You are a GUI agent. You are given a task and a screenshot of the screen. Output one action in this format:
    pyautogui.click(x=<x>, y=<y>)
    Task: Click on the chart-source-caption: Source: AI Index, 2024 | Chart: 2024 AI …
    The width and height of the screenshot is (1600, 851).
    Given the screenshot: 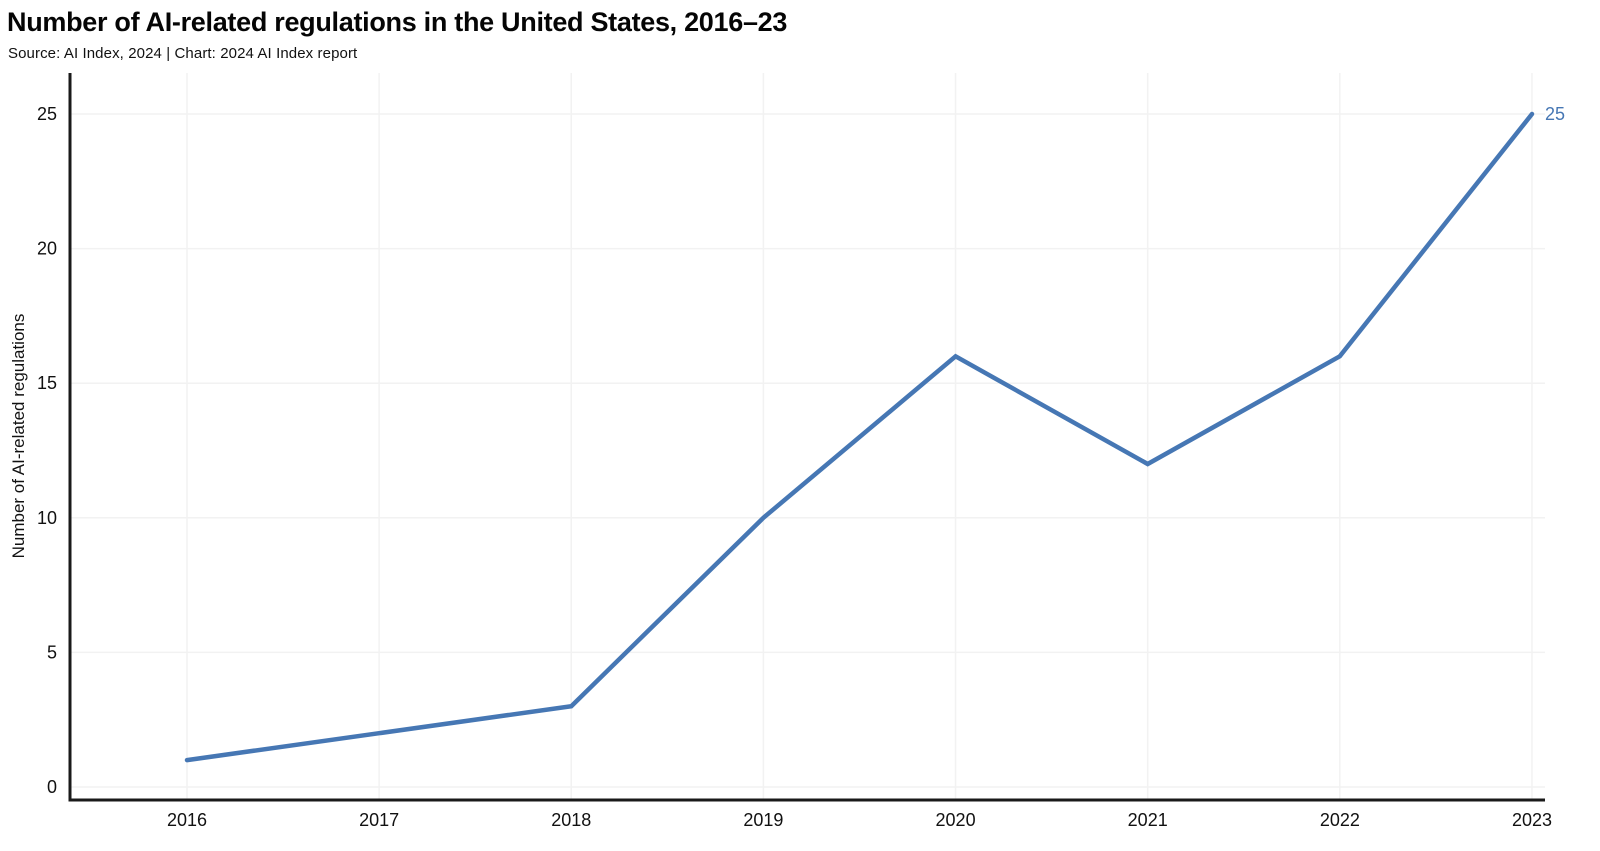 What is the action you would take?
    pyautogui.click(x=183, y=53)
    